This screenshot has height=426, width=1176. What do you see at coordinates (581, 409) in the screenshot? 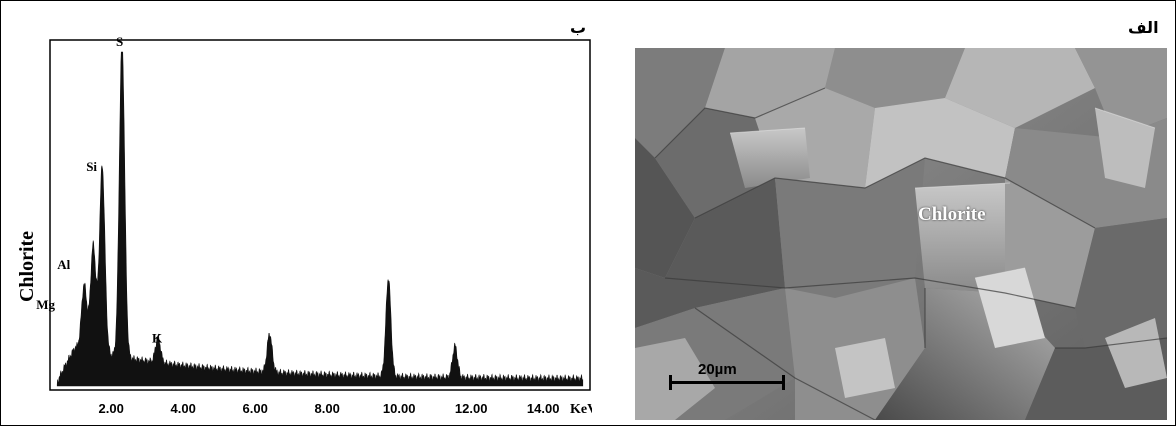
I see `x-axis-unit-label: KeV` at bounding box center [581, 409].